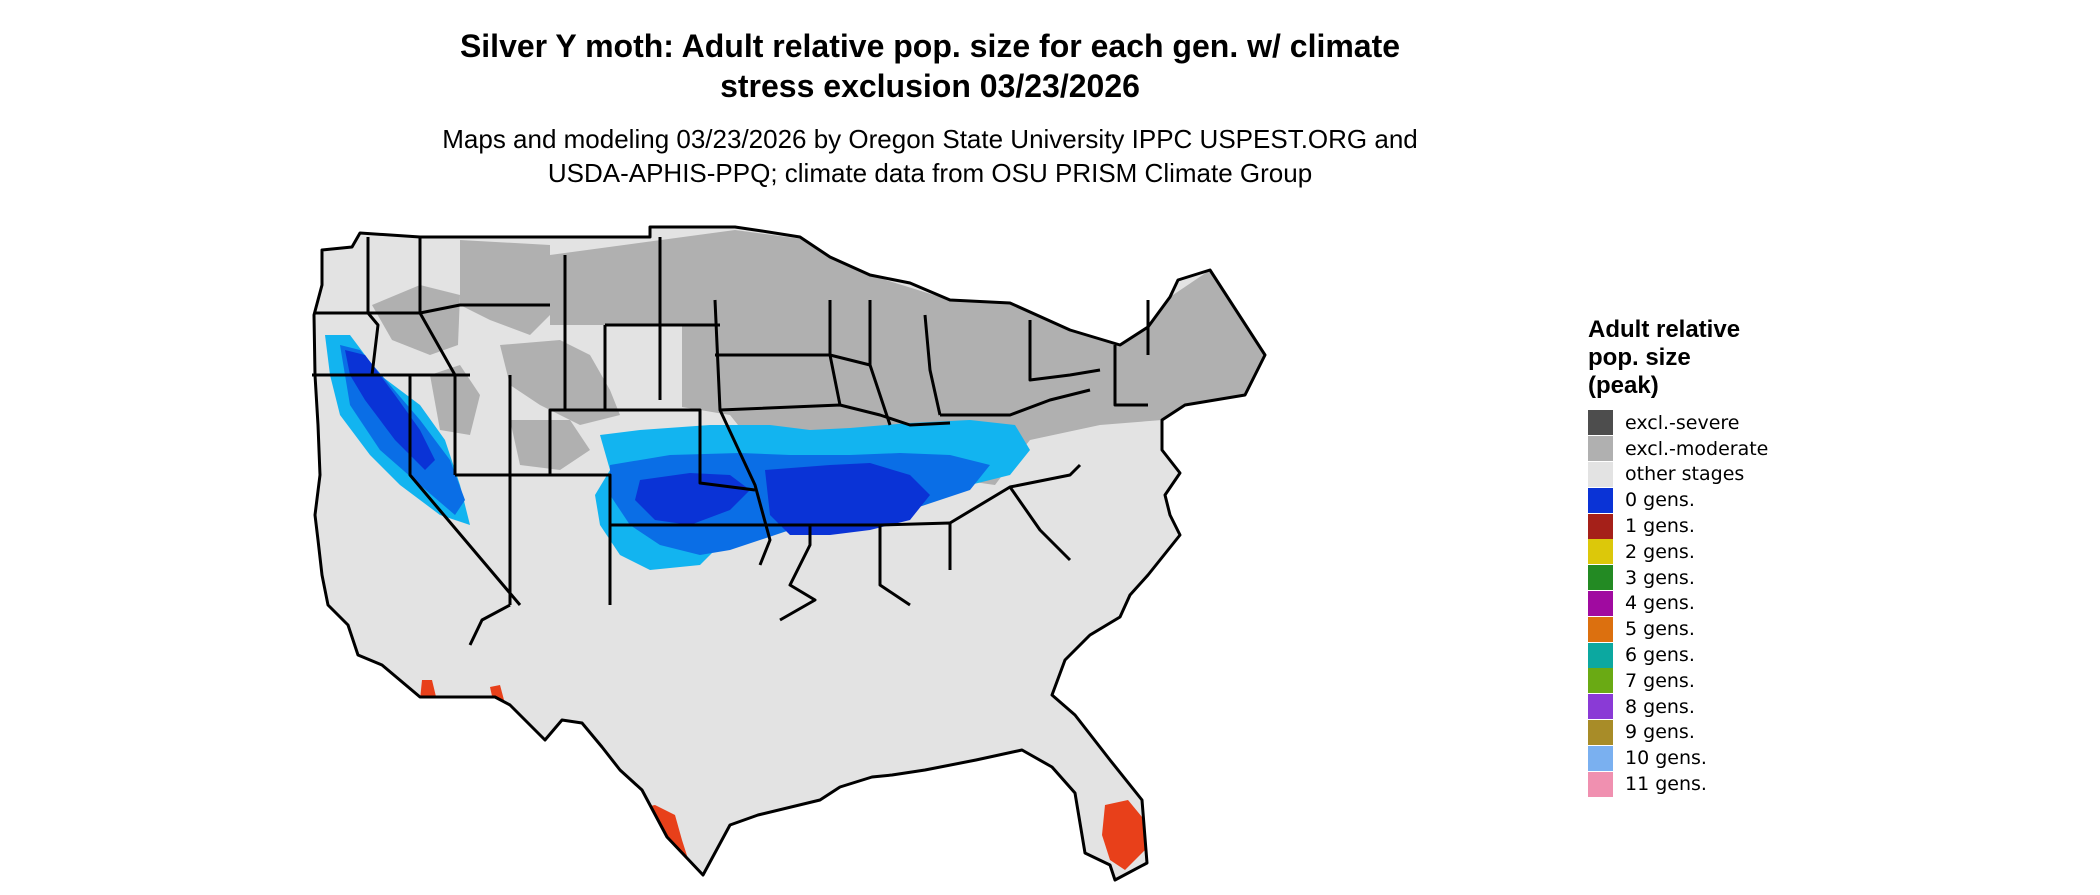 The image size is (2100, 895). What do you see at coordinates (1685, 474) in the screenshot?
I see `legend-label: other stages` at bounding box center [1685, 474].